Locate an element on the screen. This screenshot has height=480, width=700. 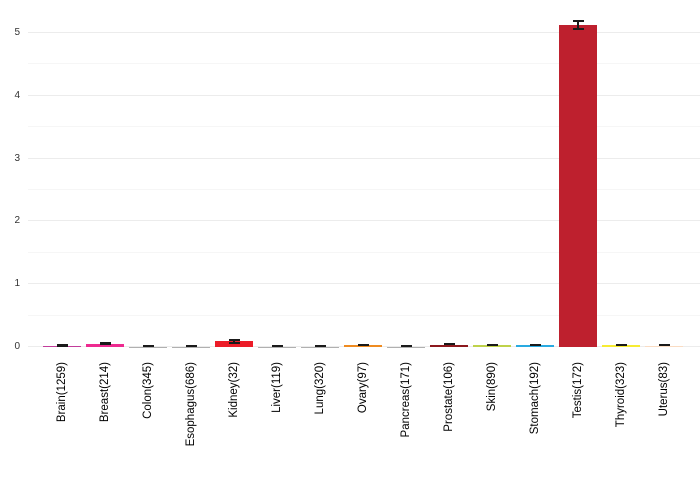
y-tick-label: 0 is located at coordinates (17, 346).